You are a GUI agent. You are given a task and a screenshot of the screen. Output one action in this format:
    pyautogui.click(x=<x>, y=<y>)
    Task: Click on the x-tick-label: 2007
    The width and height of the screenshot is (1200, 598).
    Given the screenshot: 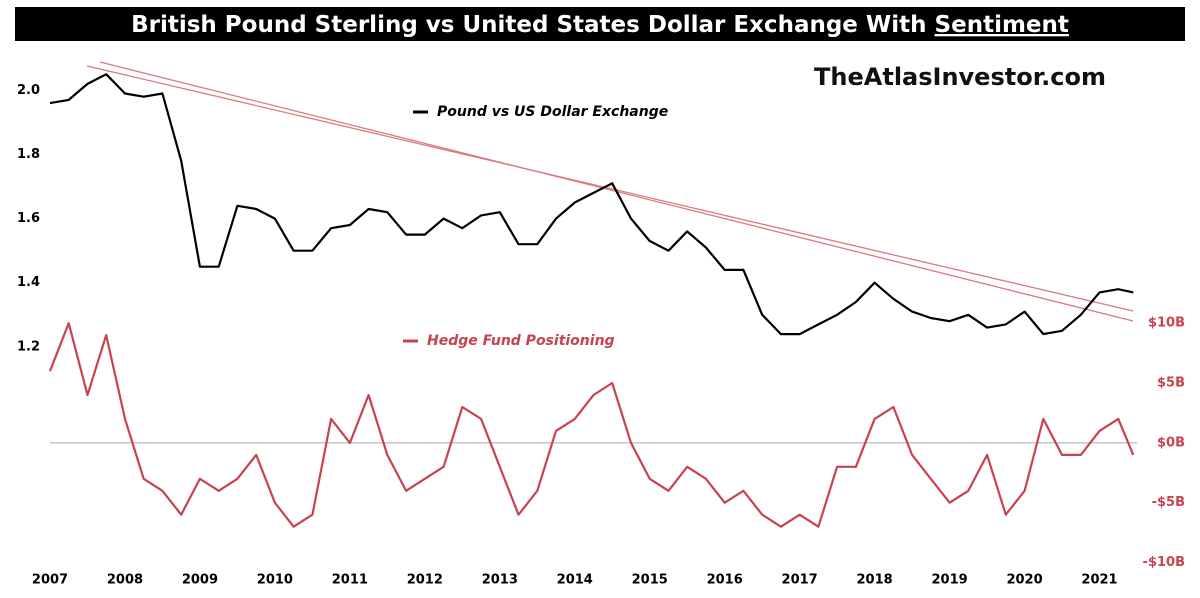 What is the action you would take?
    pyautogui.click(x=50, y=580)
    